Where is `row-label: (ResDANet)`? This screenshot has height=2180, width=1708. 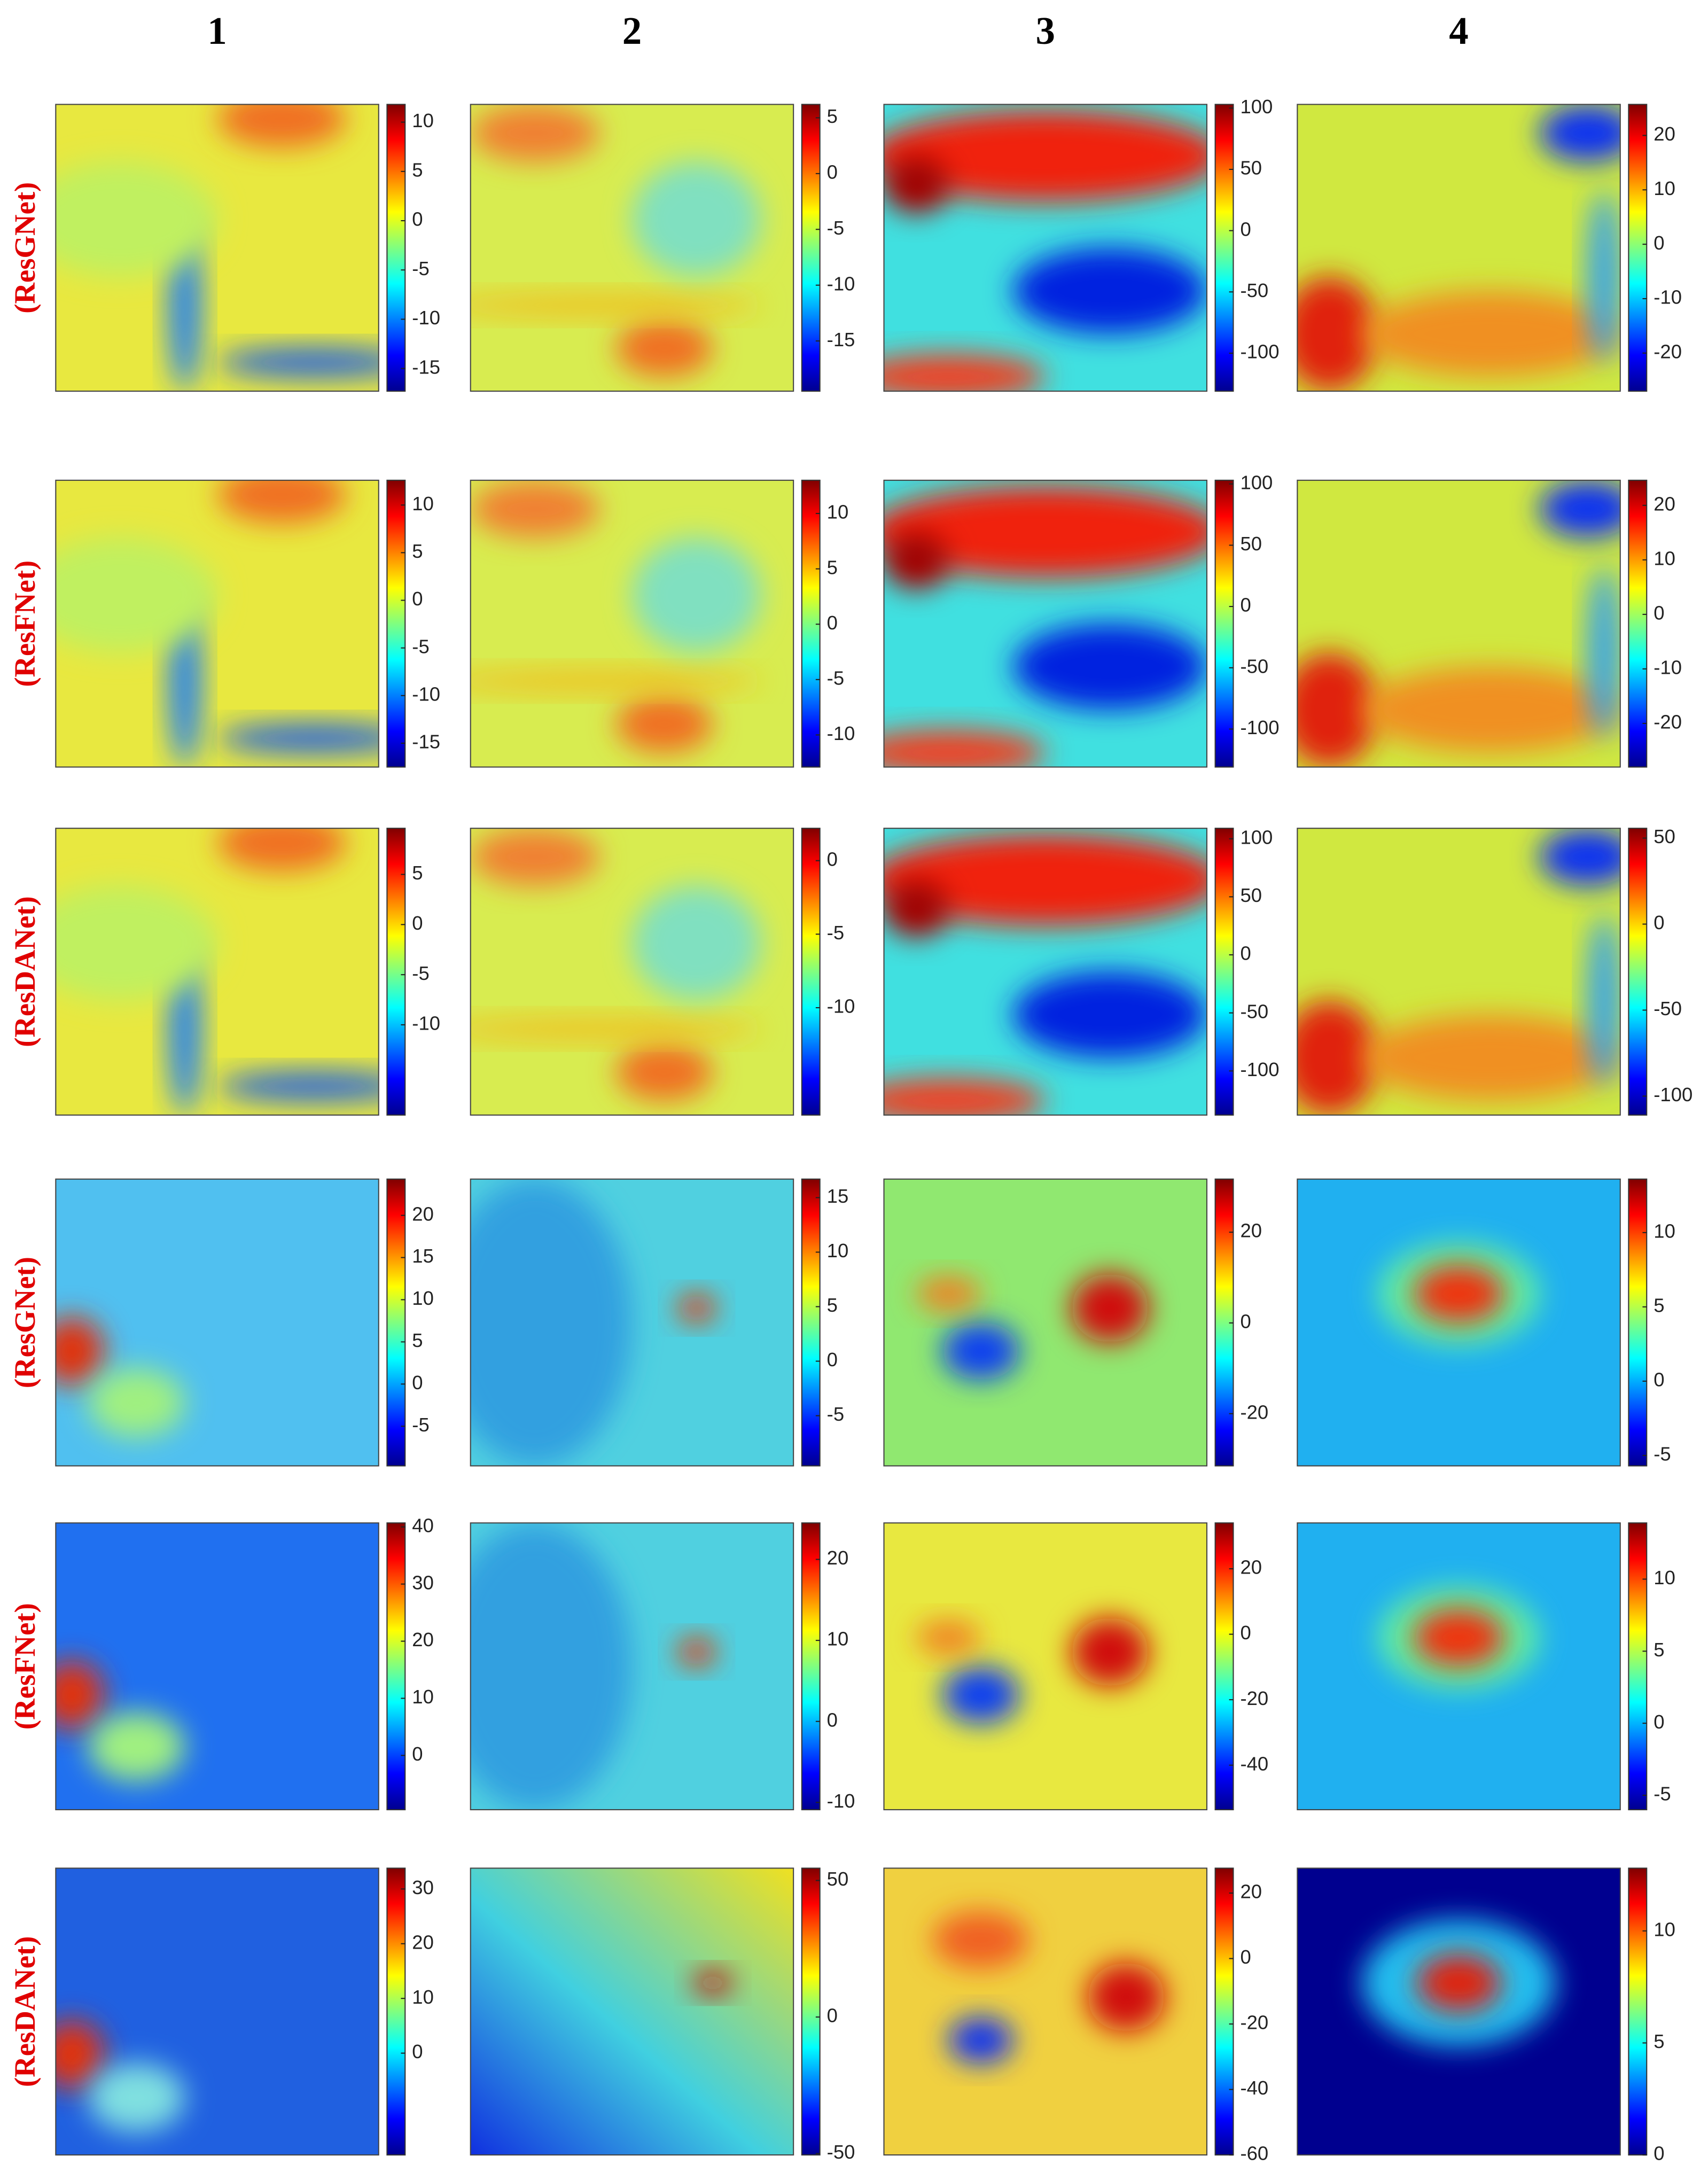
row-label: (ResDANet) is located at coordinates (25, 972).